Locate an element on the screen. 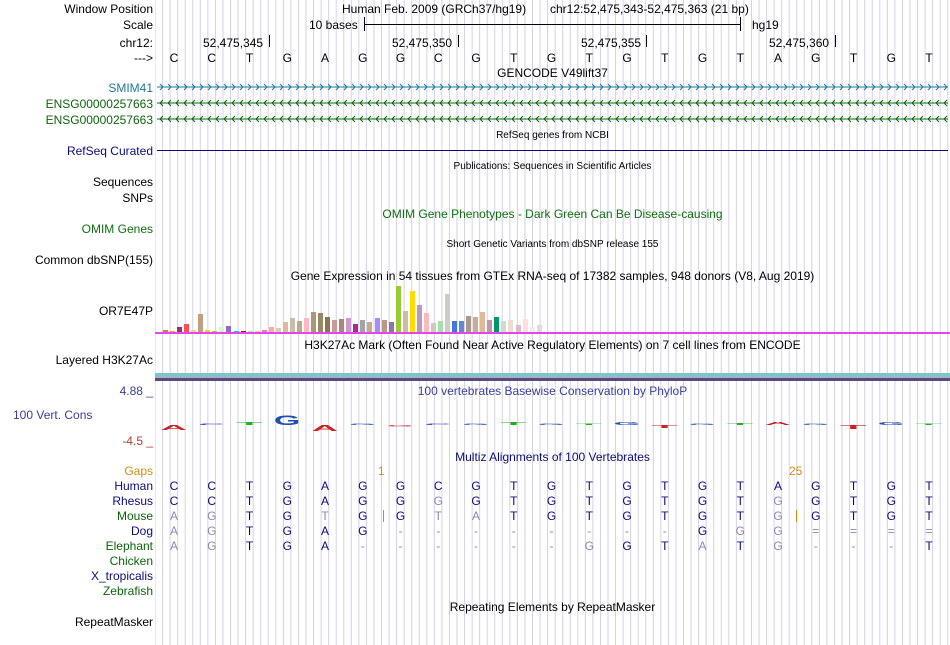 The height and width of the screenshot is (645, 950). species-label: Elephant is located at coordinates (129, 546).